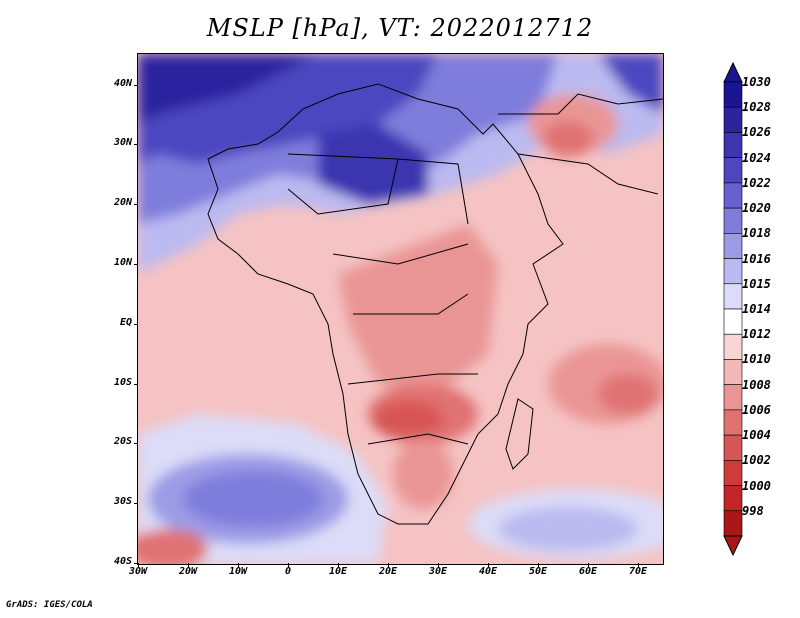 This screenshot has width=800, height=618. What do you see at coordinates (756, 334) in the screenshot?
I see `colorbar-level-label: 1012` at bounding box center [756, 334].